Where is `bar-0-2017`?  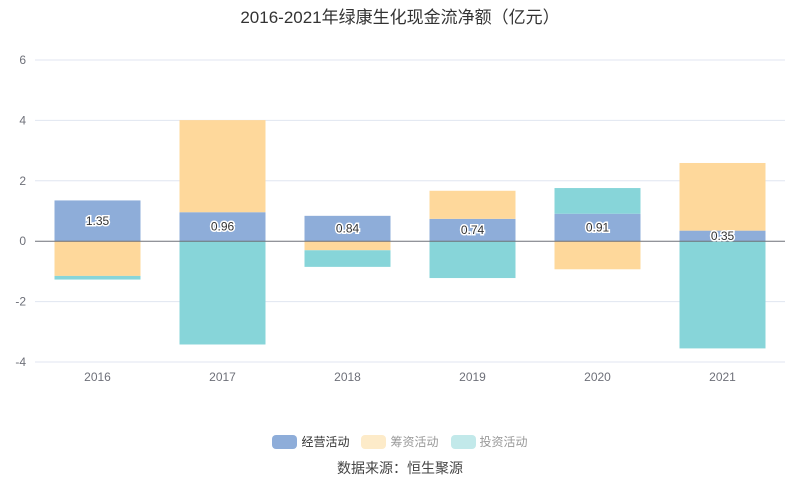 bar-0-2017 is located at coordinates (222, 227).